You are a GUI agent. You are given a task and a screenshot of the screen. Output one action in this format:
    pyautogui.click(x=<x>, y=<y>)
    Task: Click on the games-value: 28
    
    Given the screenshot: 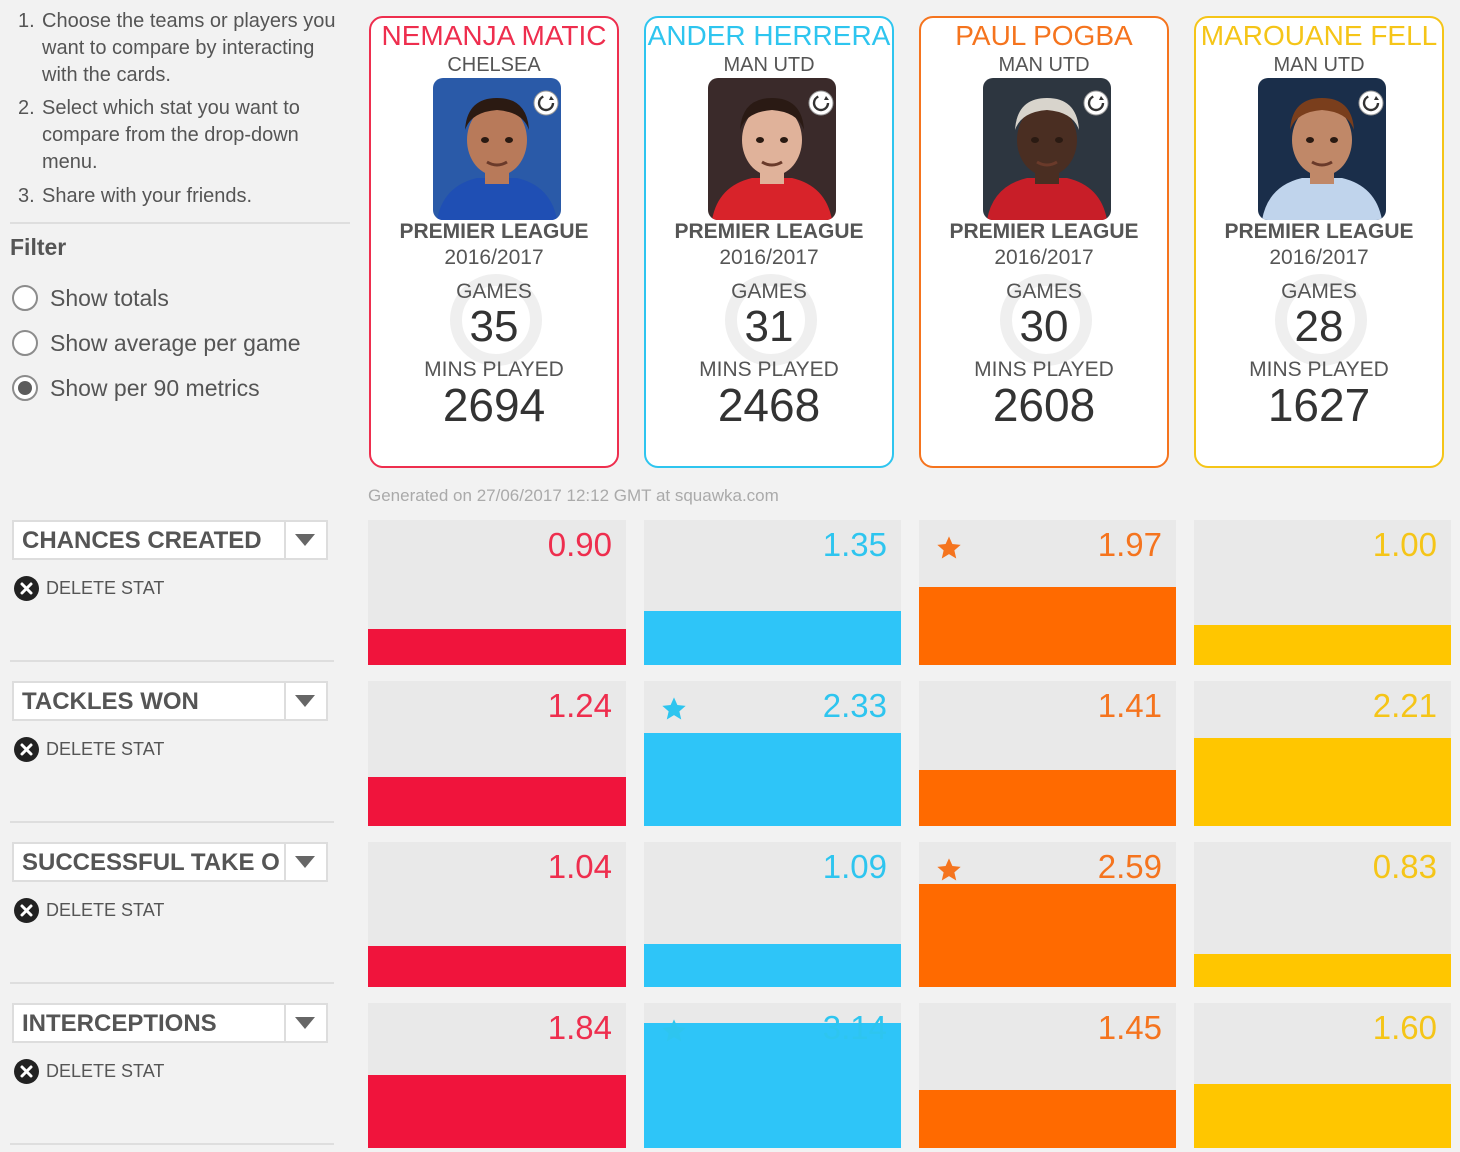 What is the action you would take?
    pyautogui.click(x=1319, y=326)
    